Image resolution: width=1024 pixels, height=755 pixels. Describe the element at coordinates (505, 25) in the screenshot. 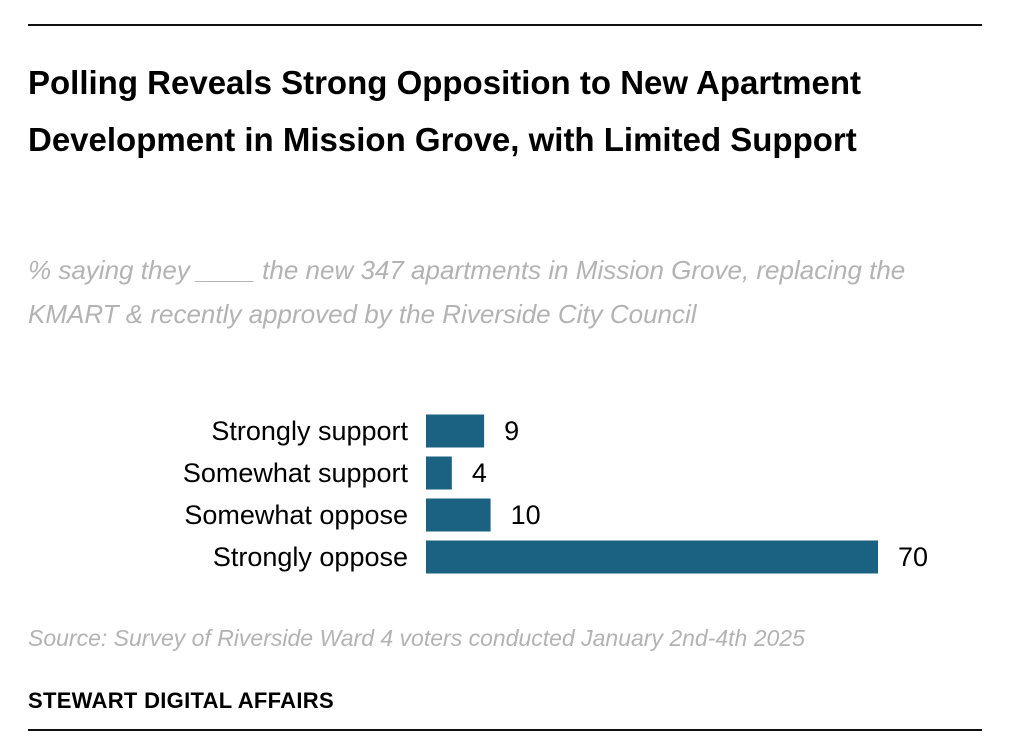

I see `top-rule` at that location.